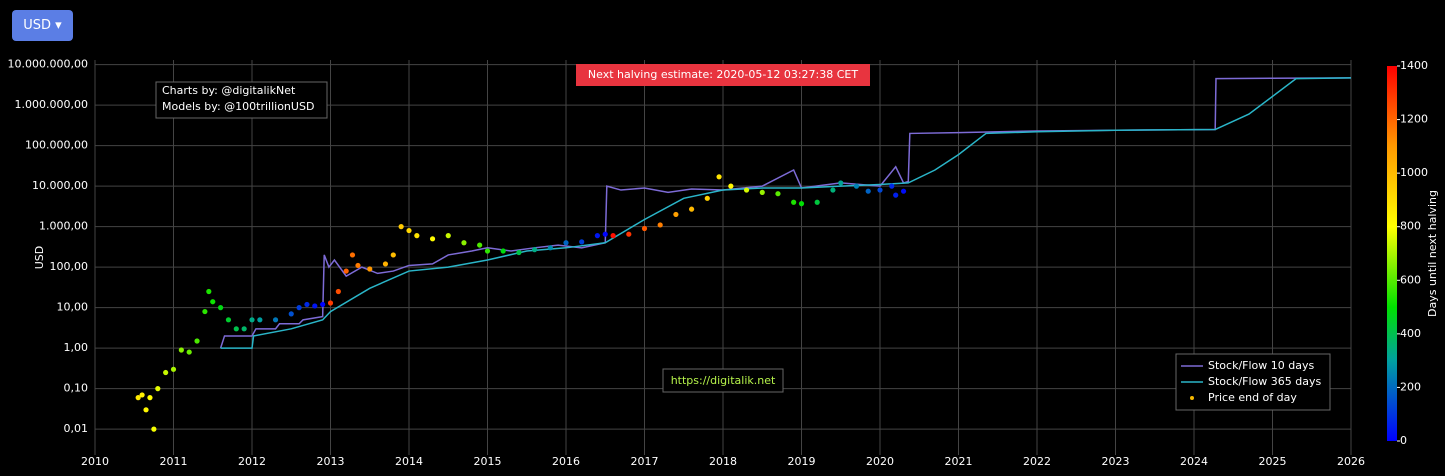  What do you see at coordinates (37, 25) in the screenshot?
I see `button-label: USD` at bounding box center [37, 25].